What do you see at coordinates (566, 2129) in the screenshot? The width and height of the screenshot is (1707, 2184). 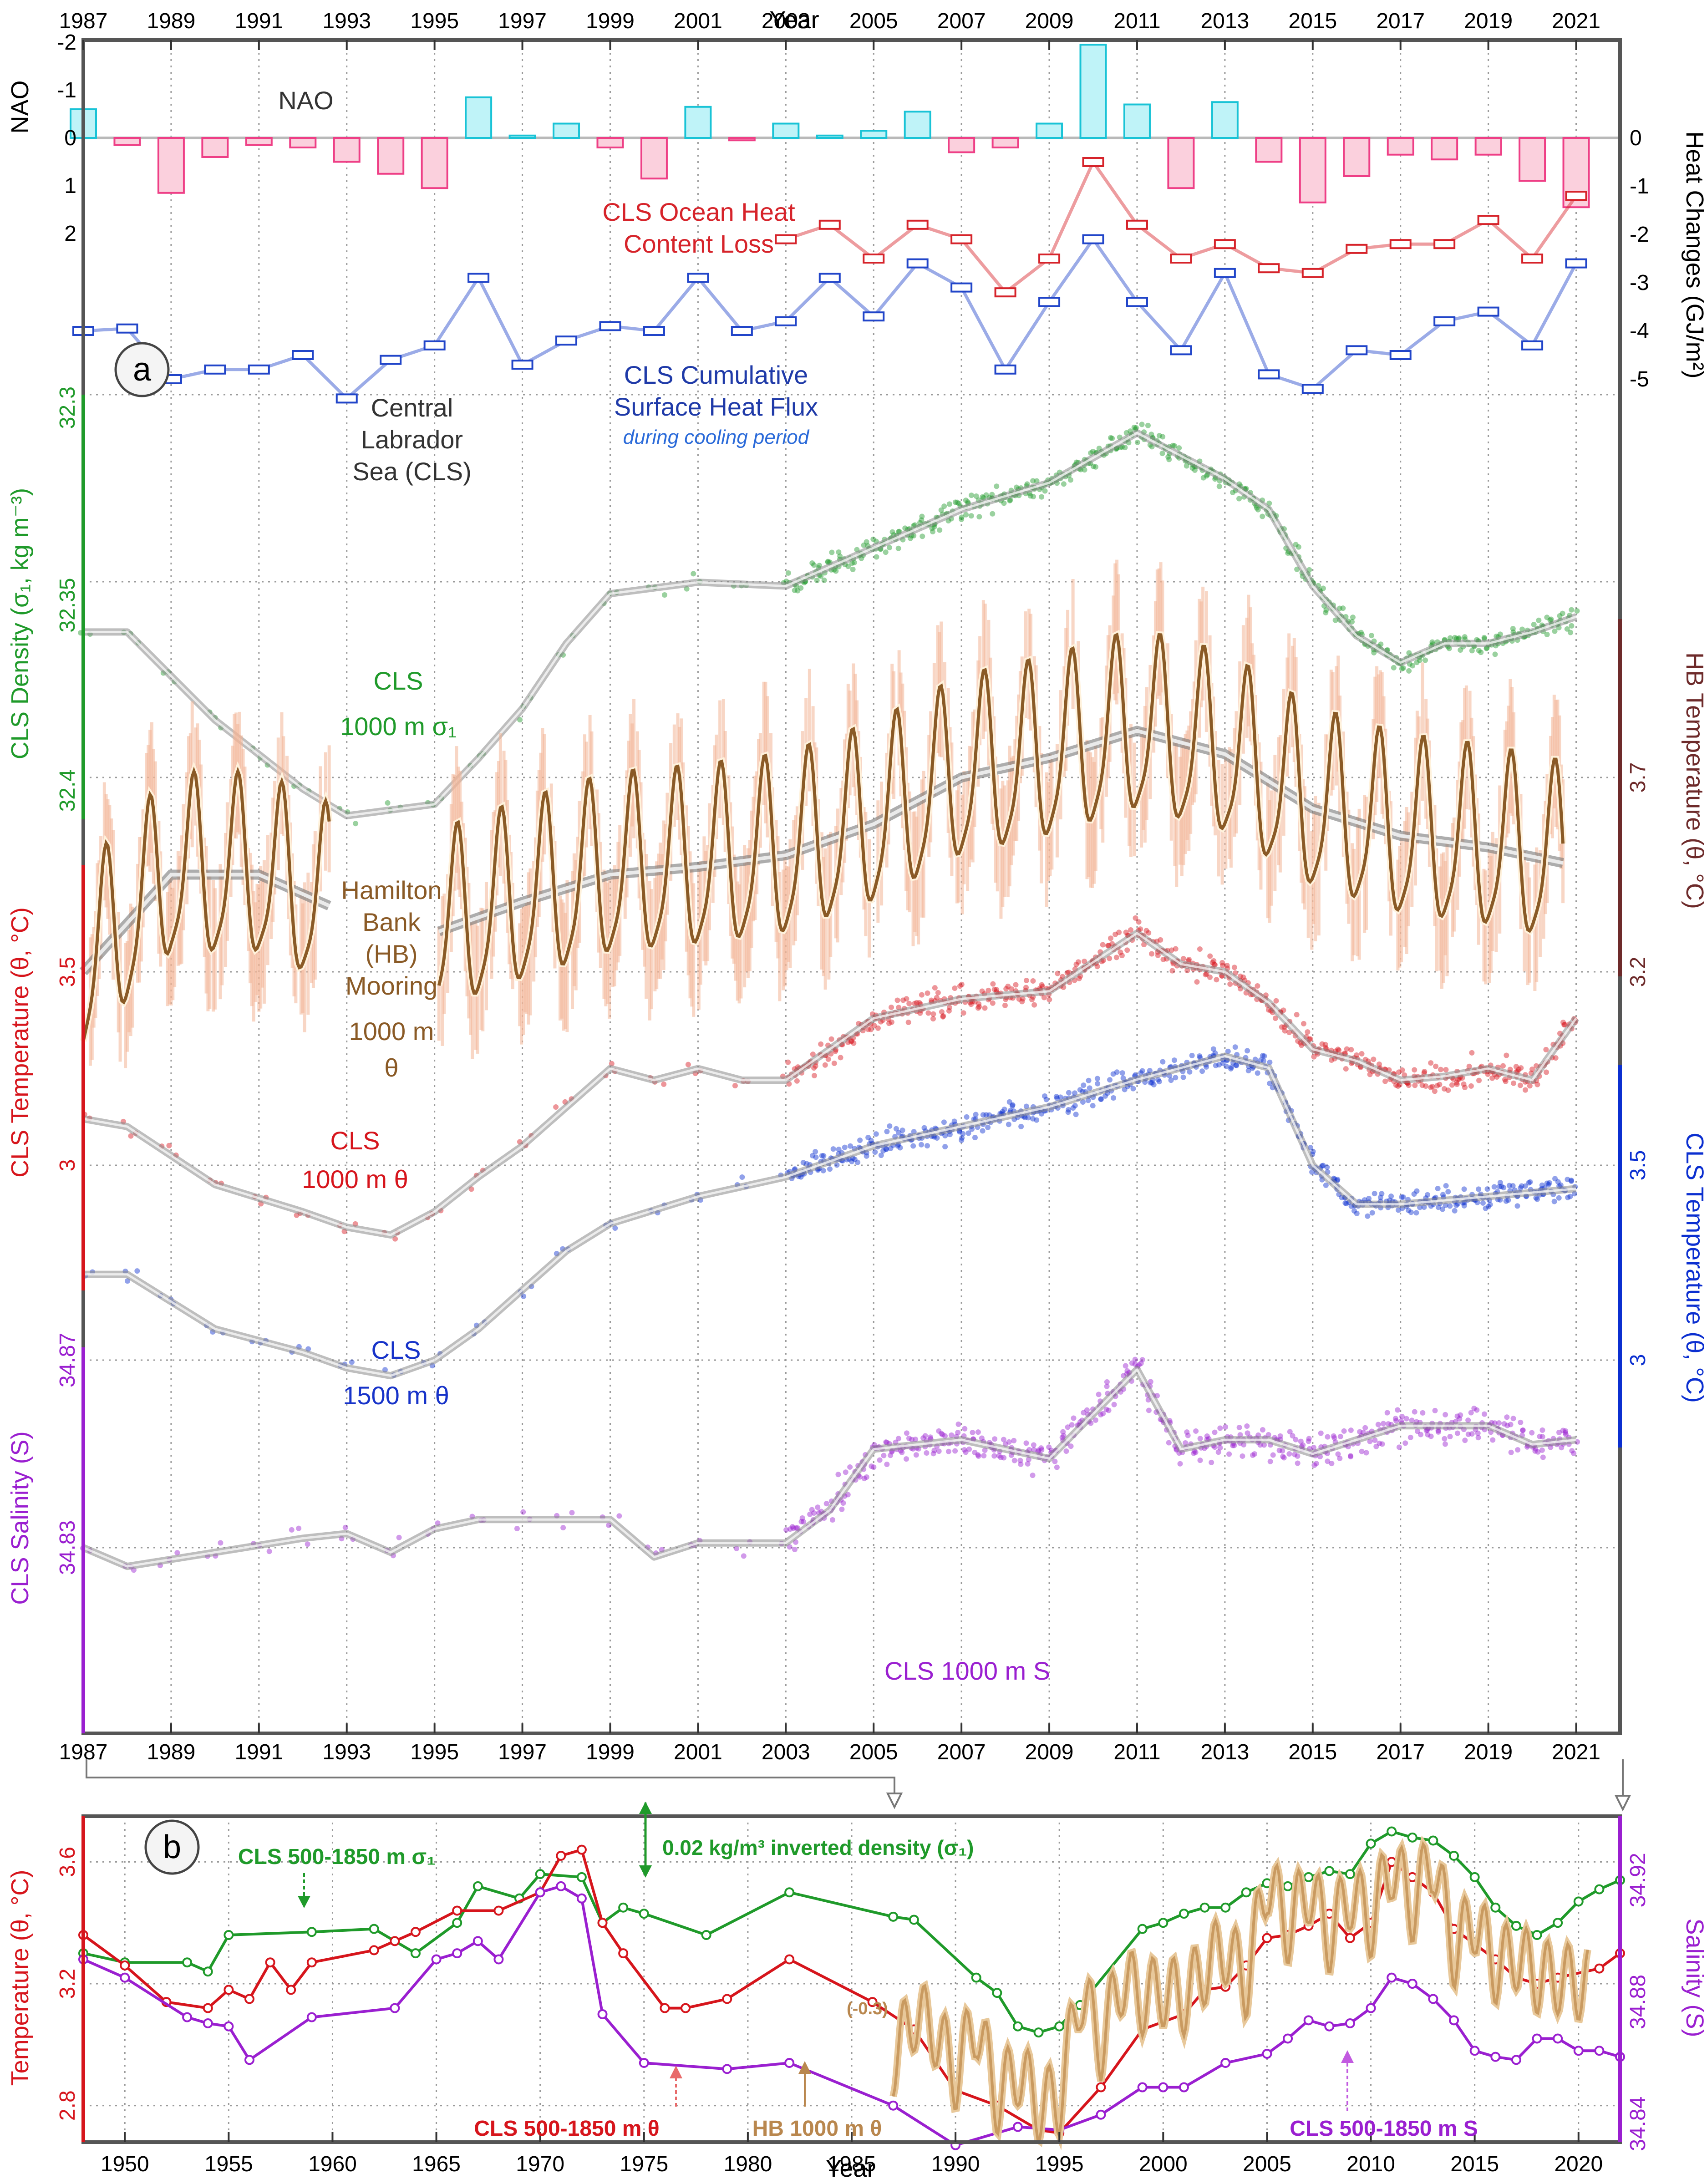 I see `theta-series-label: CLS 500-1850 m θ` at bounding box center [566, 2129].